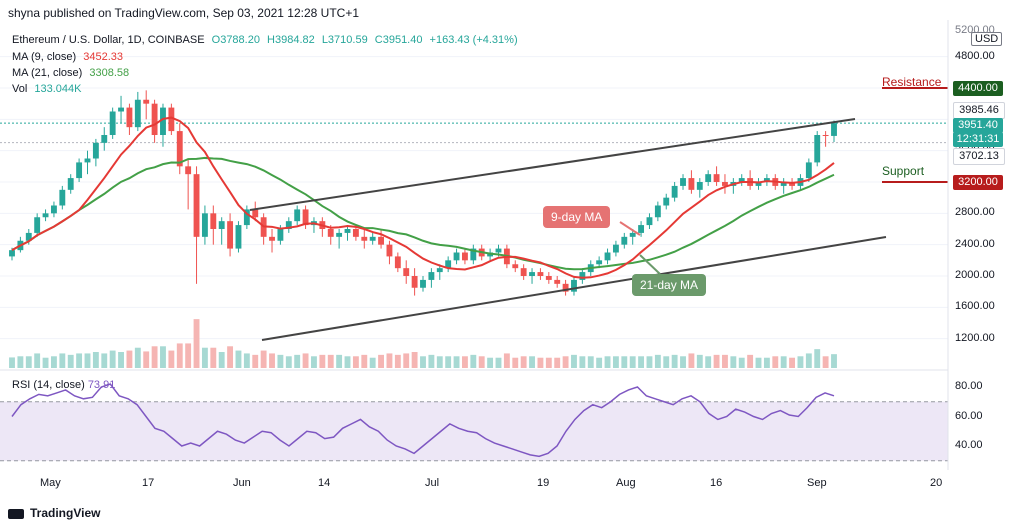 The image size is (1024, 530). What do you see at coordinates (716, 483) in the screenshot?
I see `time-tick-label: 16` at bounding box center [716, 483].